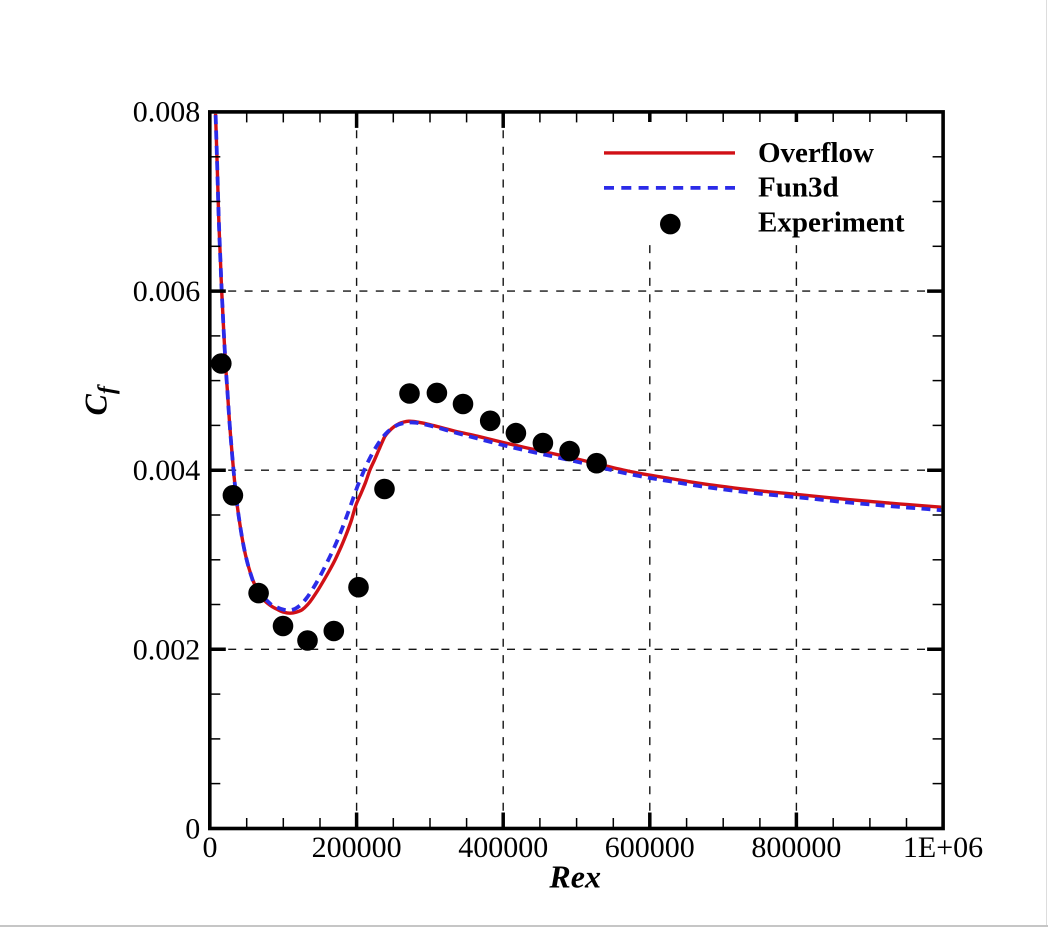 The image size is (1048, 932). What do you see at coordinates (574, 876) in the screenshot?
I see `svg-text: Rex` at bounding box center [574, 876].